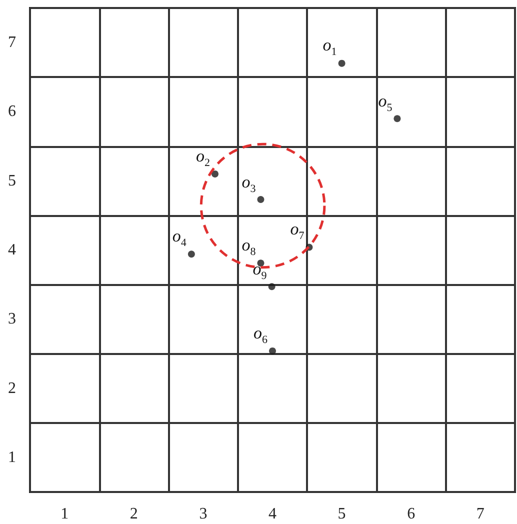 The width and height of the screenshot is (517, 524). I want to click on y-tick-label: 2, so click(12, 388).